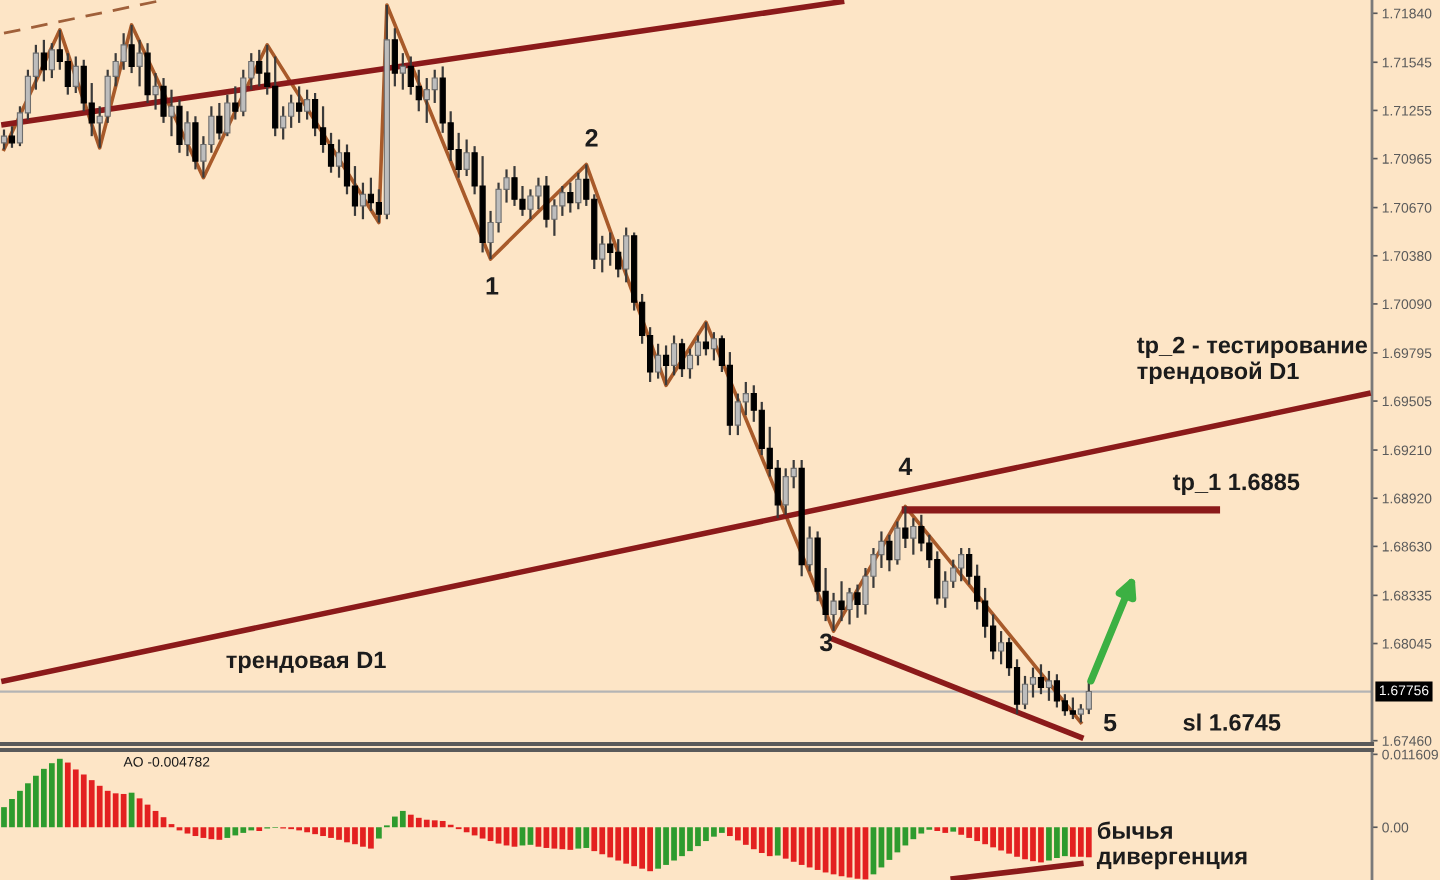  What do you see at coordinates (492, 286) in the screenshot?
I see `annotation: 1` at bounding box center [492, 286].